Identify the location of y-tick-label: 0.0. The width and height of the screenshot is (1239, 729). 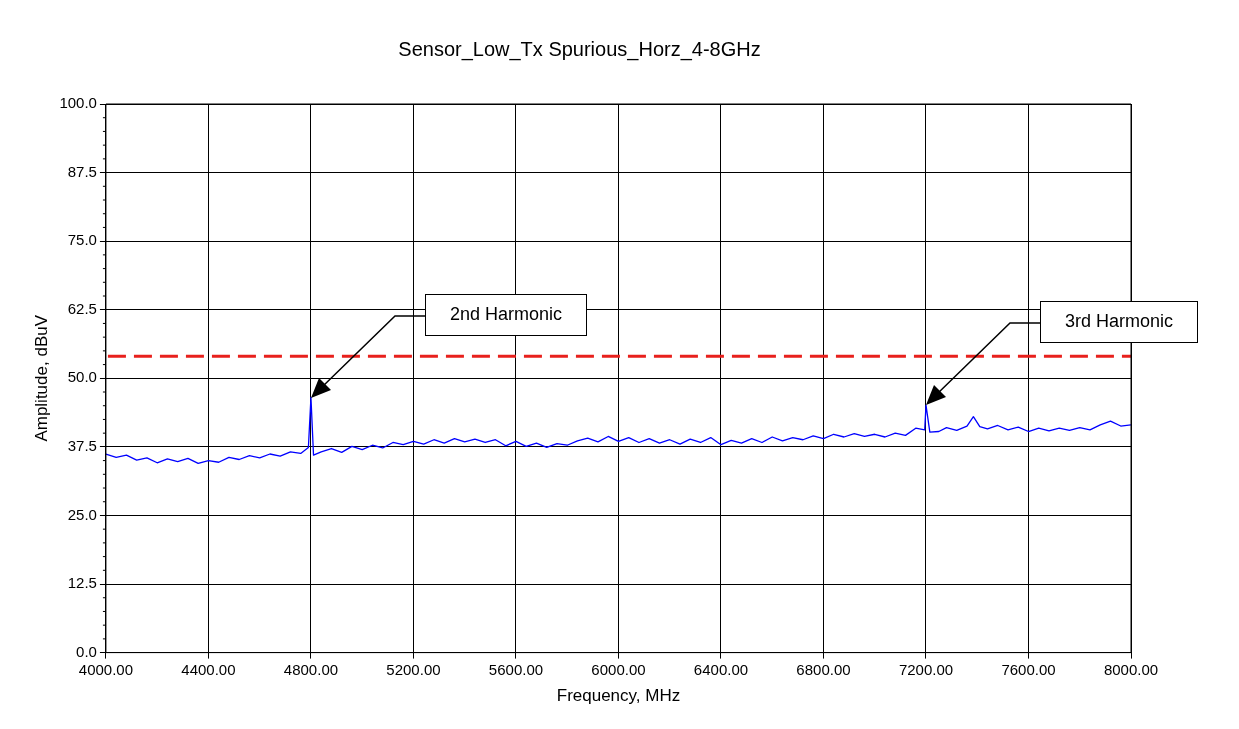
(86, 651).